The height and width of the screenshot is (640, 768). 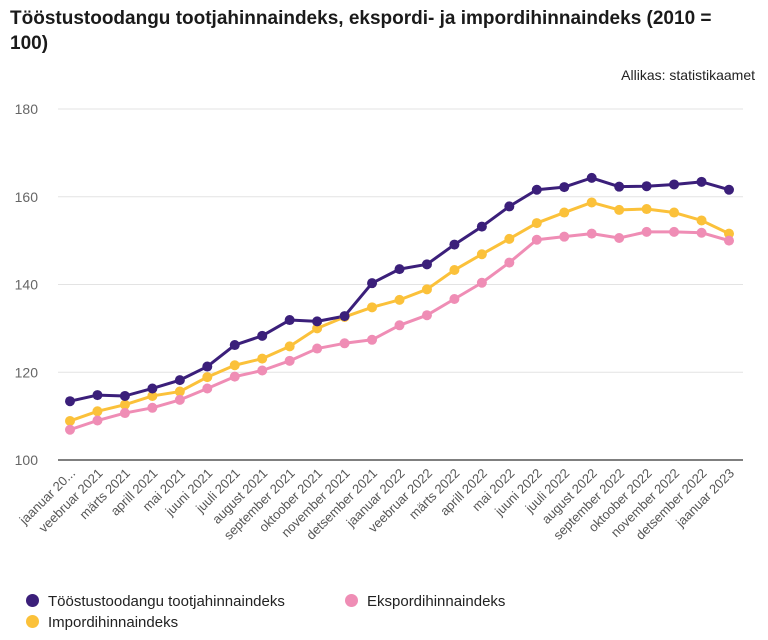 I want to click on legend-item-export: Ekspordihinnaindeks, so click(x=425, y=601).